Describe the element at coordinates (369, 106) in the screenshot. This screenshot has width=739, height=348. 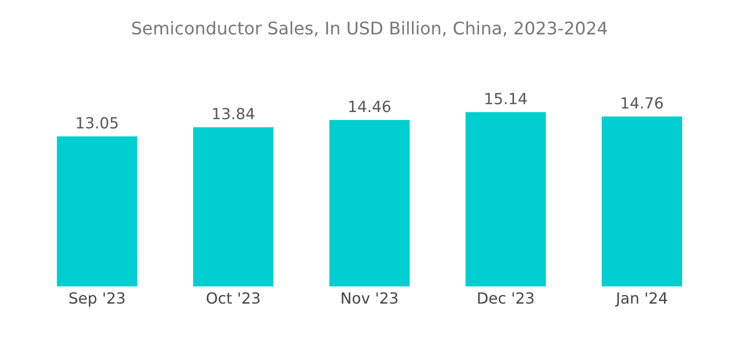
I see `data-label: 14.46` at that location.